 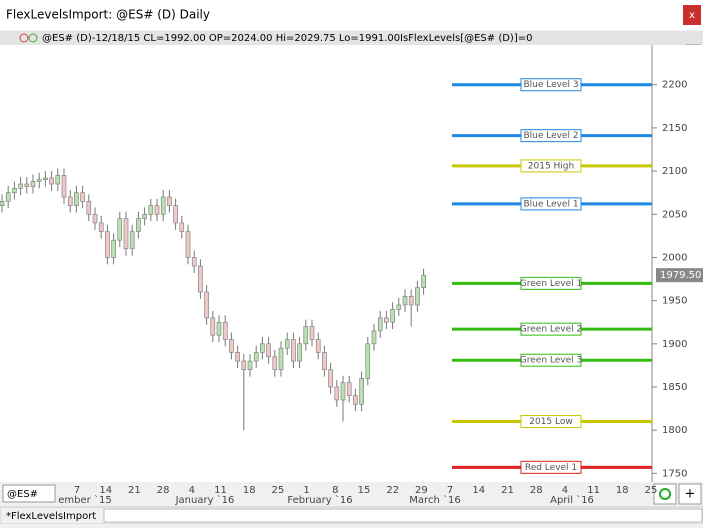 I want to click on title-bar, so click(x=351, y=15).